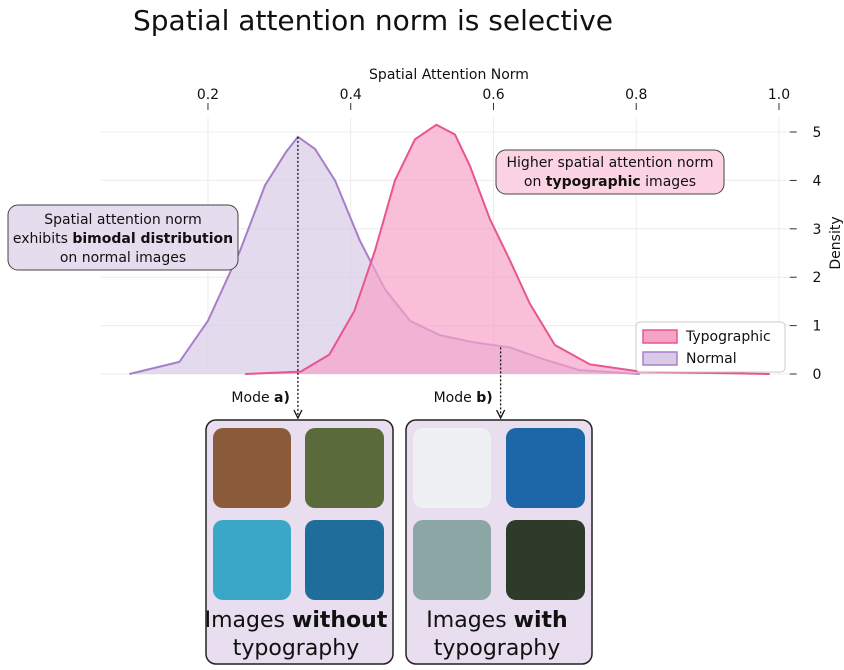 This screenshot has height=670, width=844. I want to click on annotation: on typographic images, so click(610, 182).